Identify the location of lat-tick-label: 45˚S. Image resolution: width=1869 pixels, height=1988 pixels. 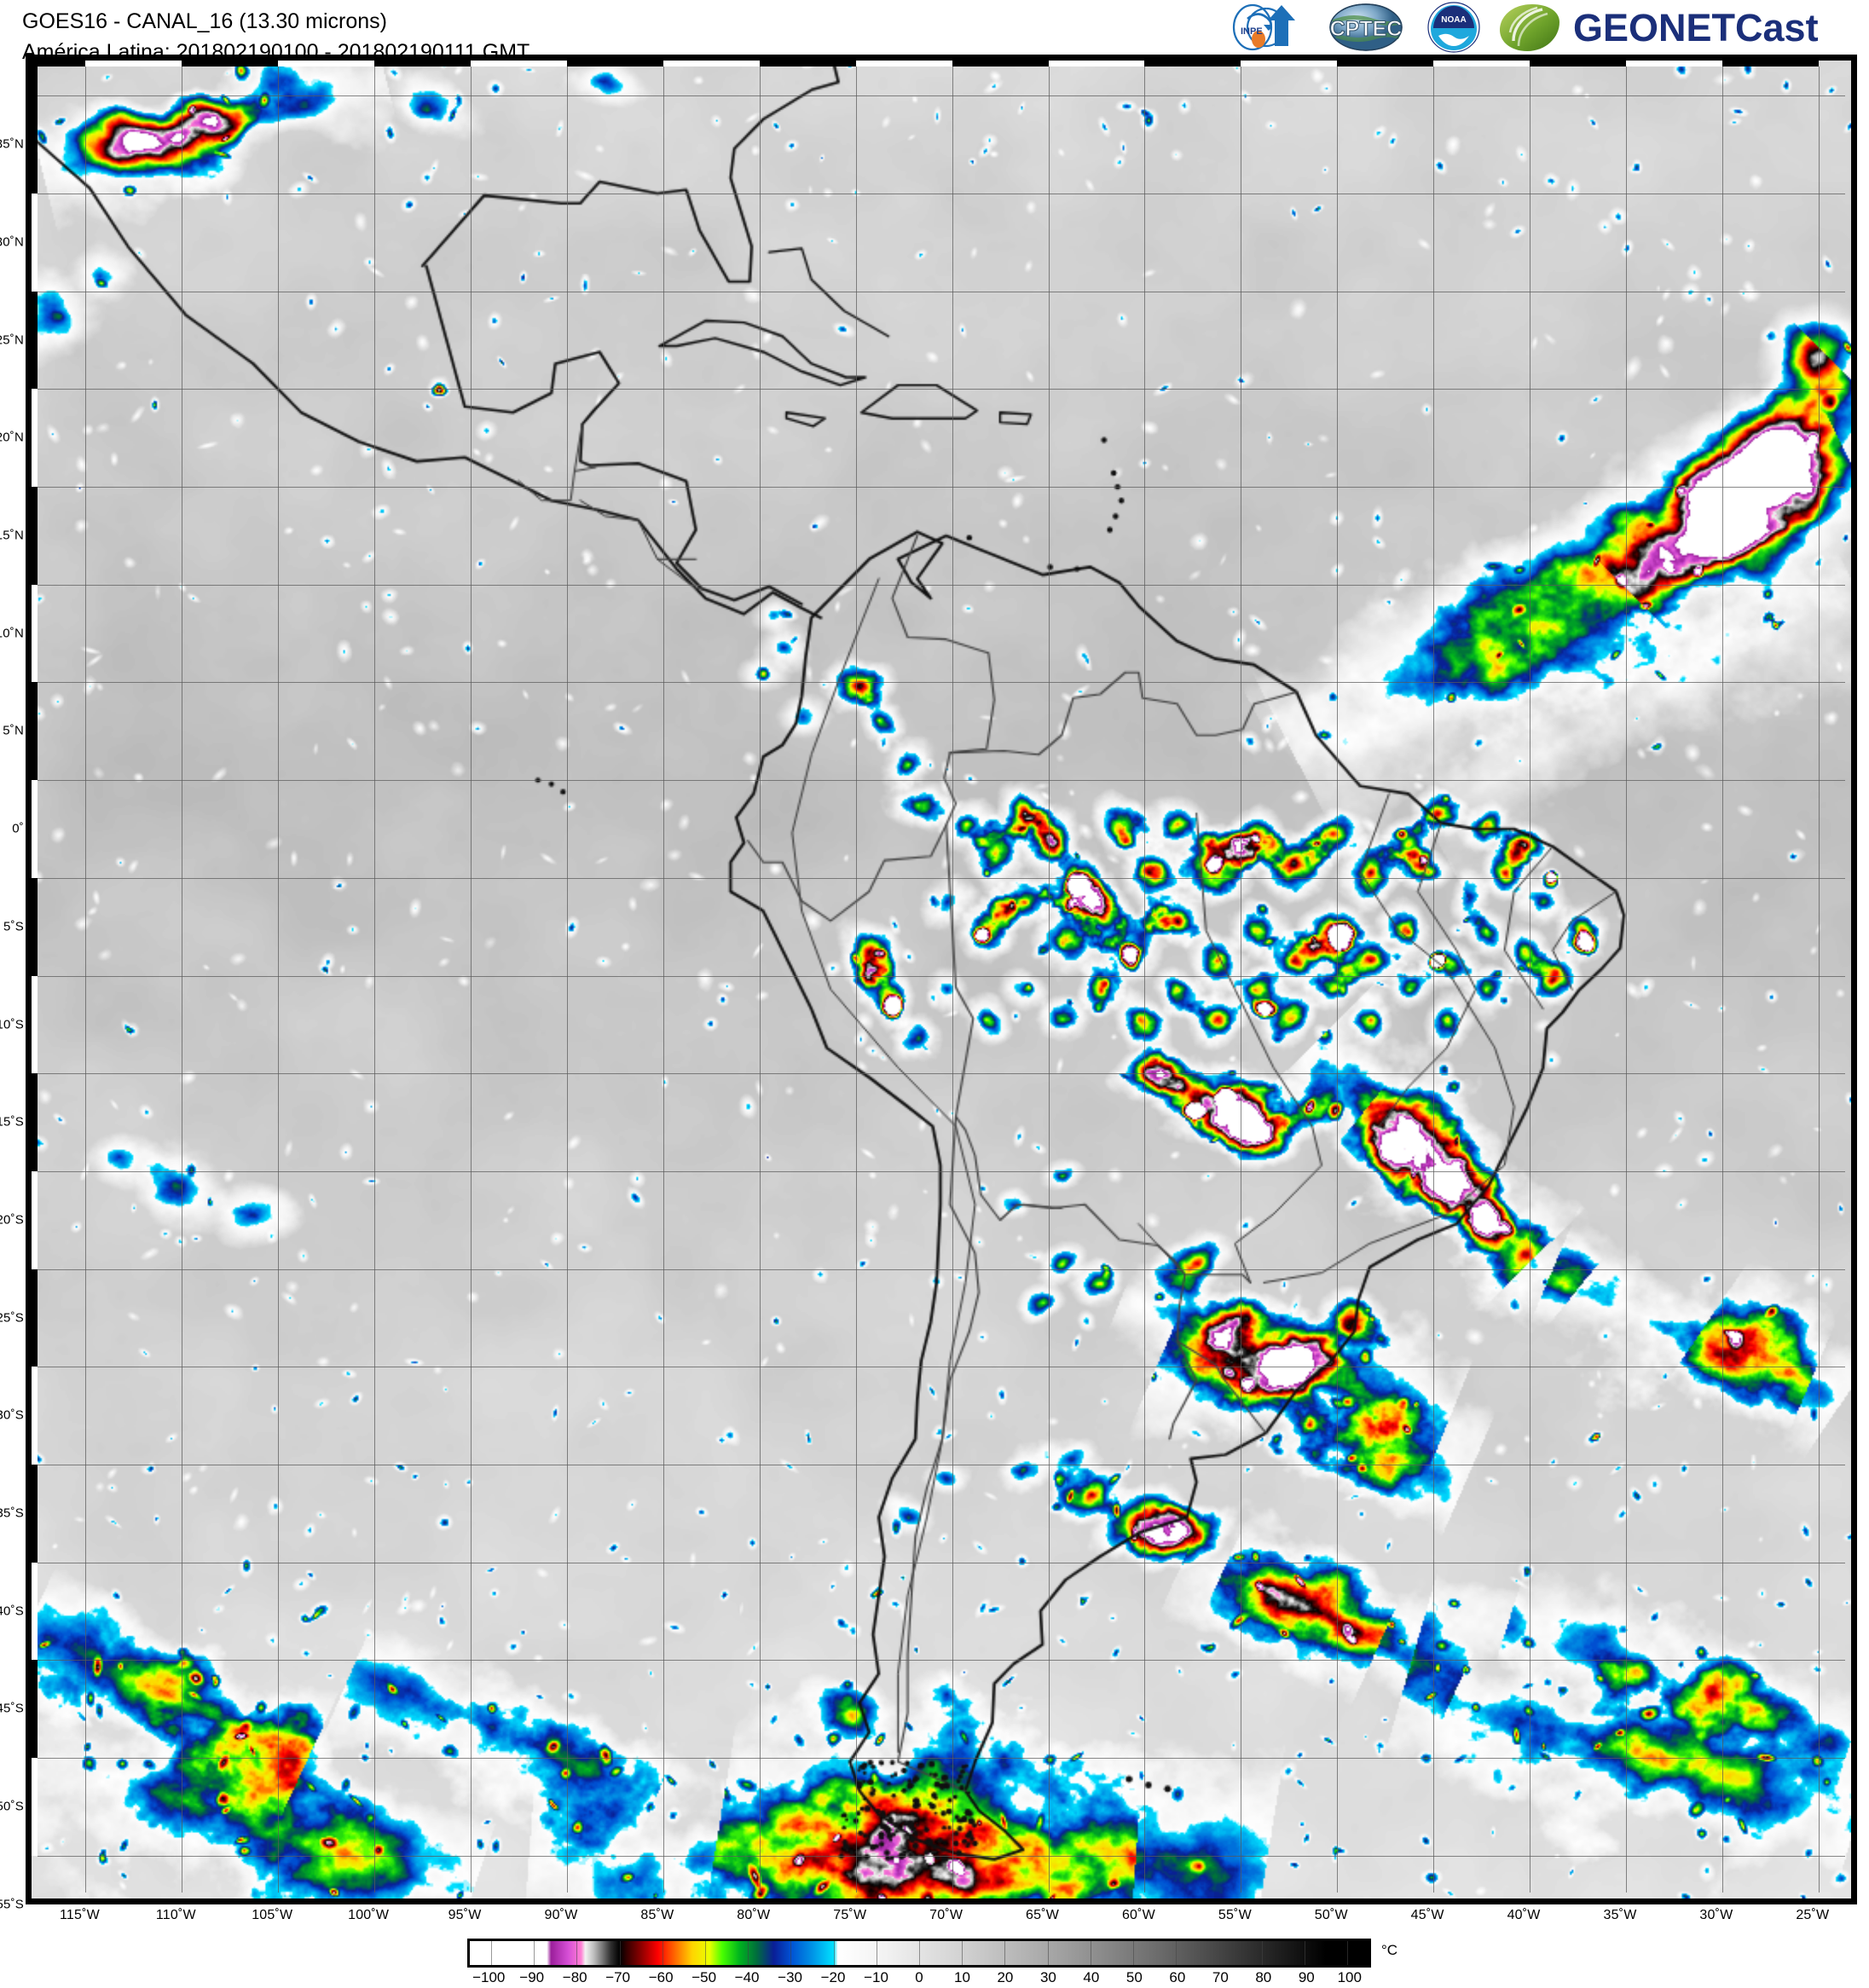
(12, 1708).